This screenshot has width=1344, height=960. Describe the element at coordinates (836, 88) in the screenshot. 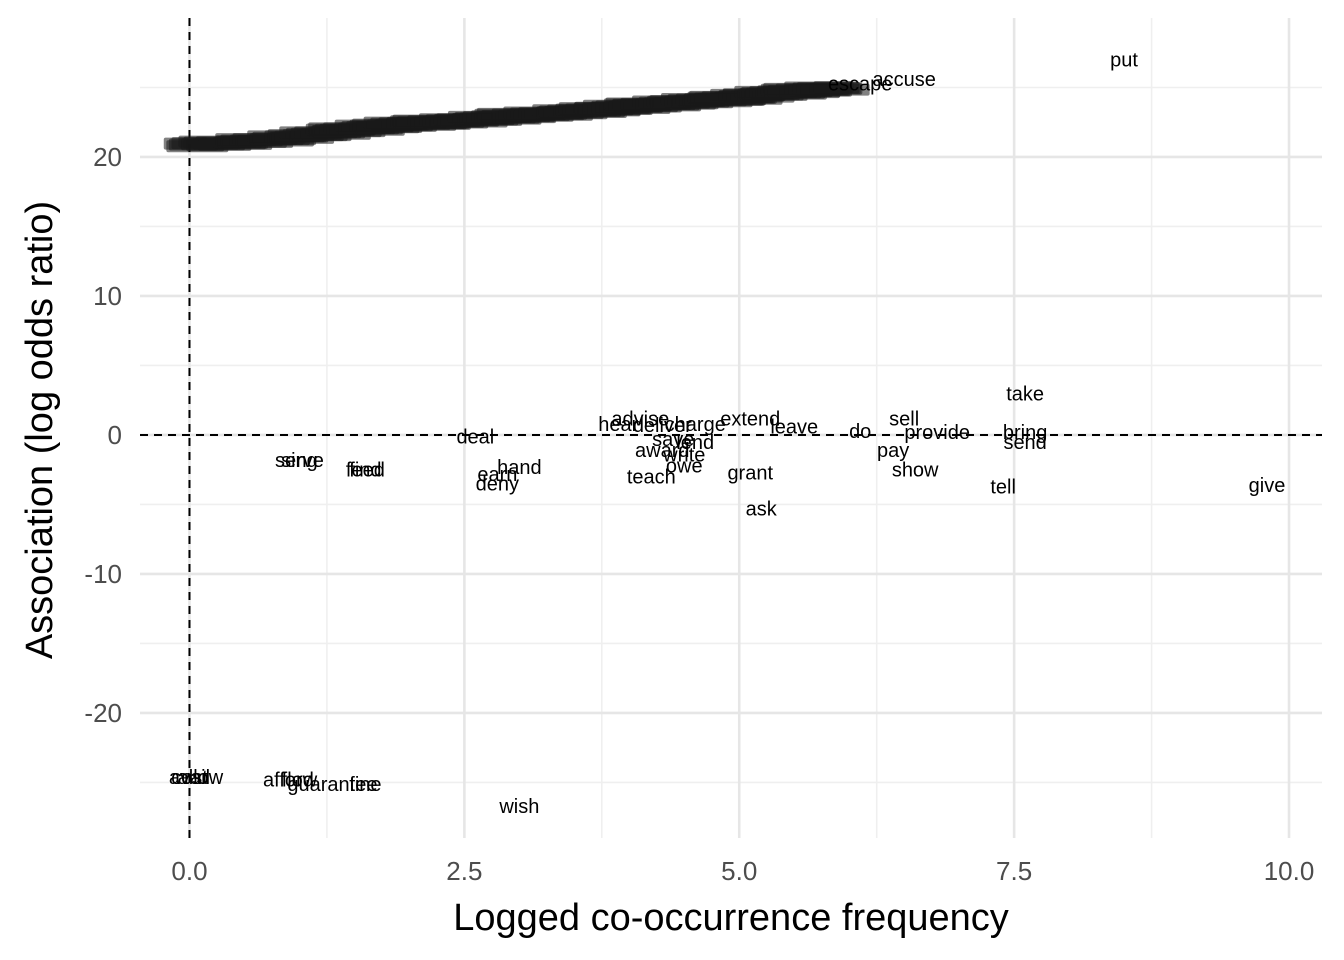

I see `overplotted-label-mark` at that location.